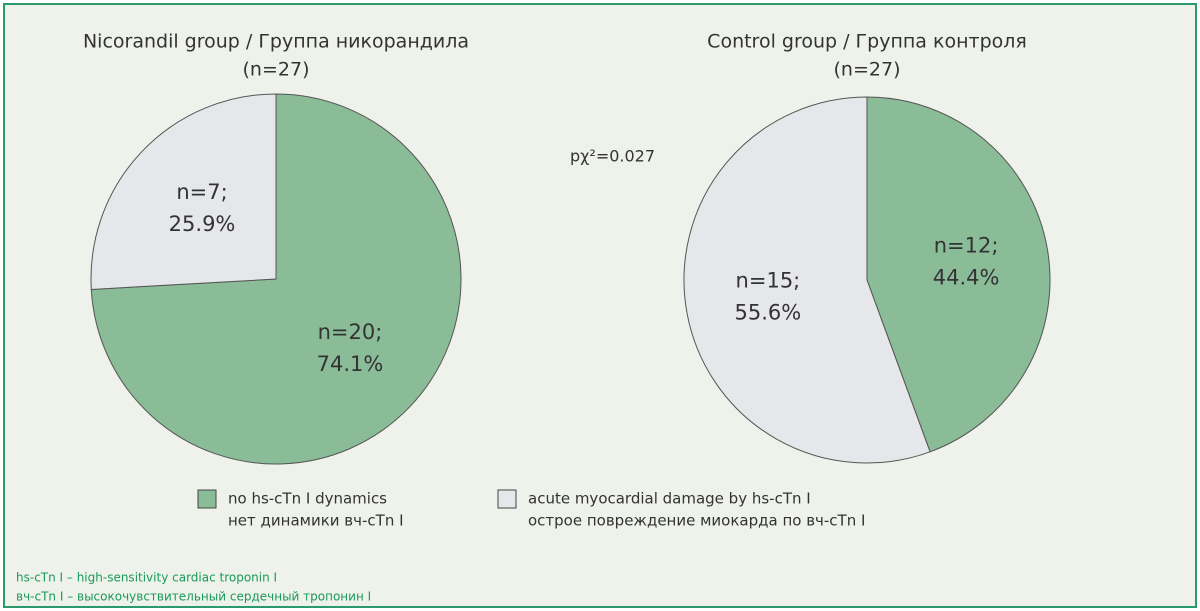 The height and width of the screenshot is (611, 1200). Describe the element at coordinates (867, 42) in the screenshot. I see `chart-title: Control group / Группа контроля` at that location.